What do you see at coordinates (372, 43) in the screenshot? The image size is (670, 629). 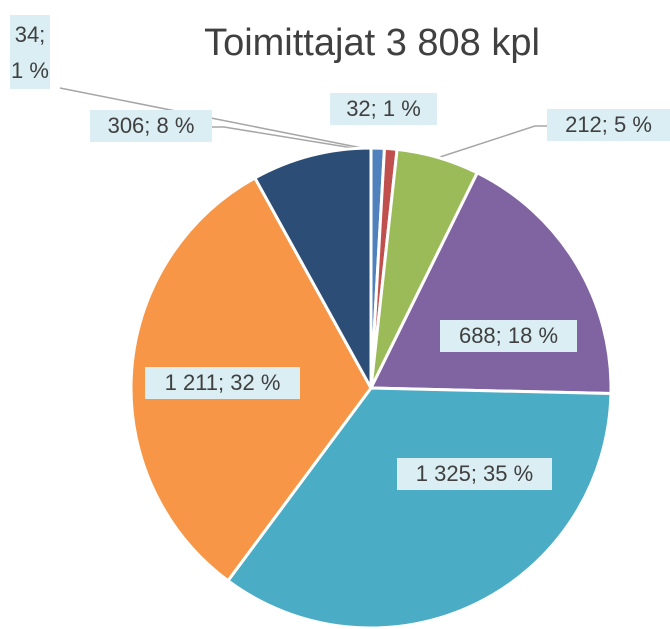 I see `chart-title: Toimittajat 3 808 kpl` at bounding box center [372, 43].